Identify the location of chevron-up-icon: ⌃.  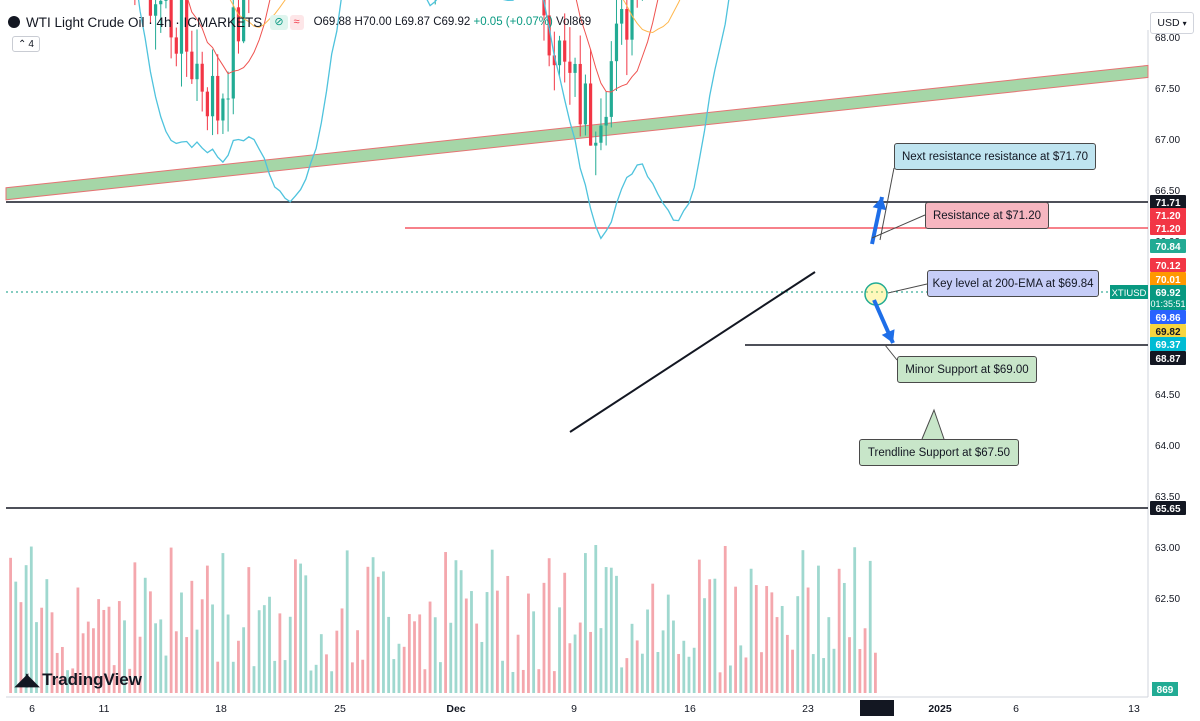
(22, 44).